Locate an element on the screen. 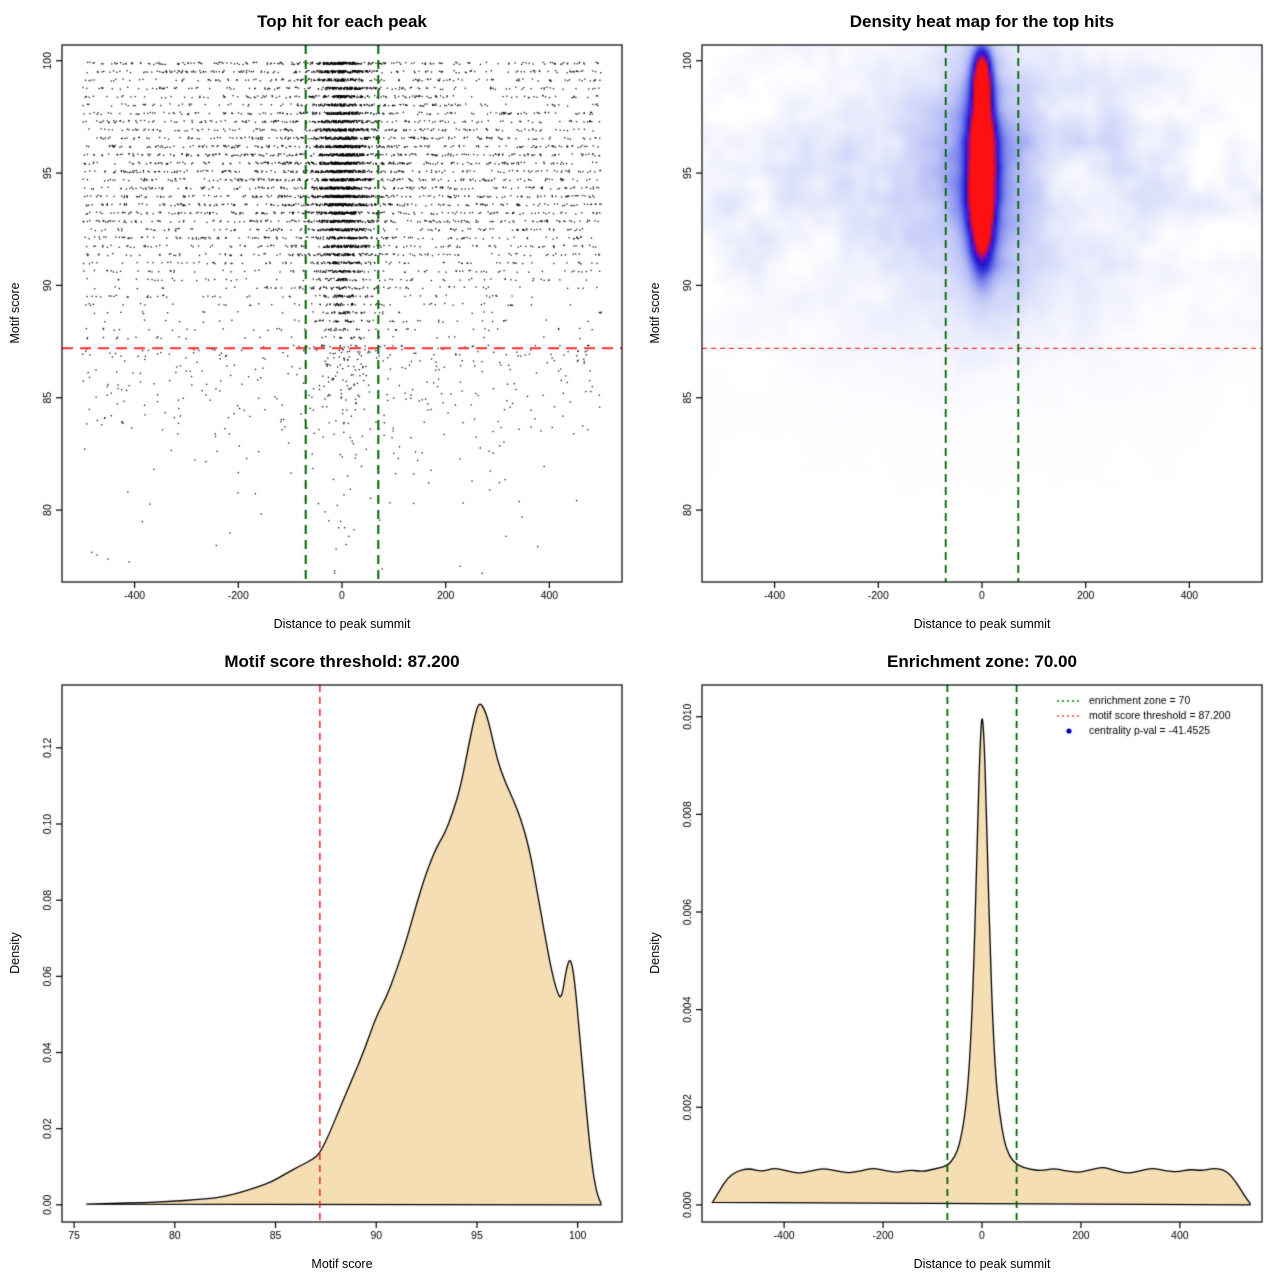 The height and width of the screenshot is (1280, 1280). panel-title: Motif score threshold: 87.200 is located at coordinates (342, 661).